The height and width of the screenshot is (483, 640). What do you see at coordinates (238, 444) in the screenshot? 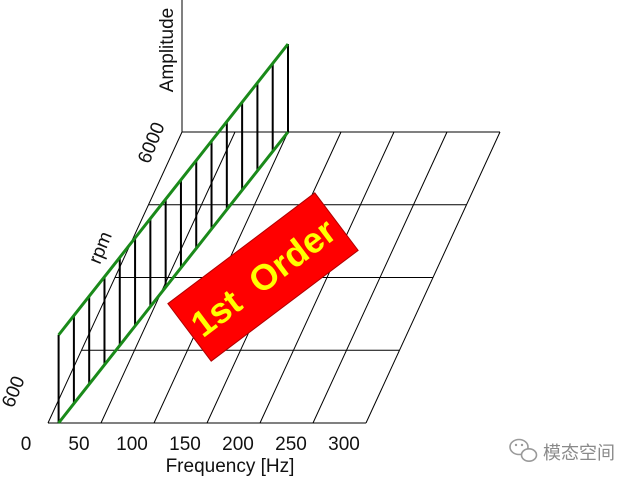
I see `frequency-tick-label-200: 200` at bounding box center [238, 444].